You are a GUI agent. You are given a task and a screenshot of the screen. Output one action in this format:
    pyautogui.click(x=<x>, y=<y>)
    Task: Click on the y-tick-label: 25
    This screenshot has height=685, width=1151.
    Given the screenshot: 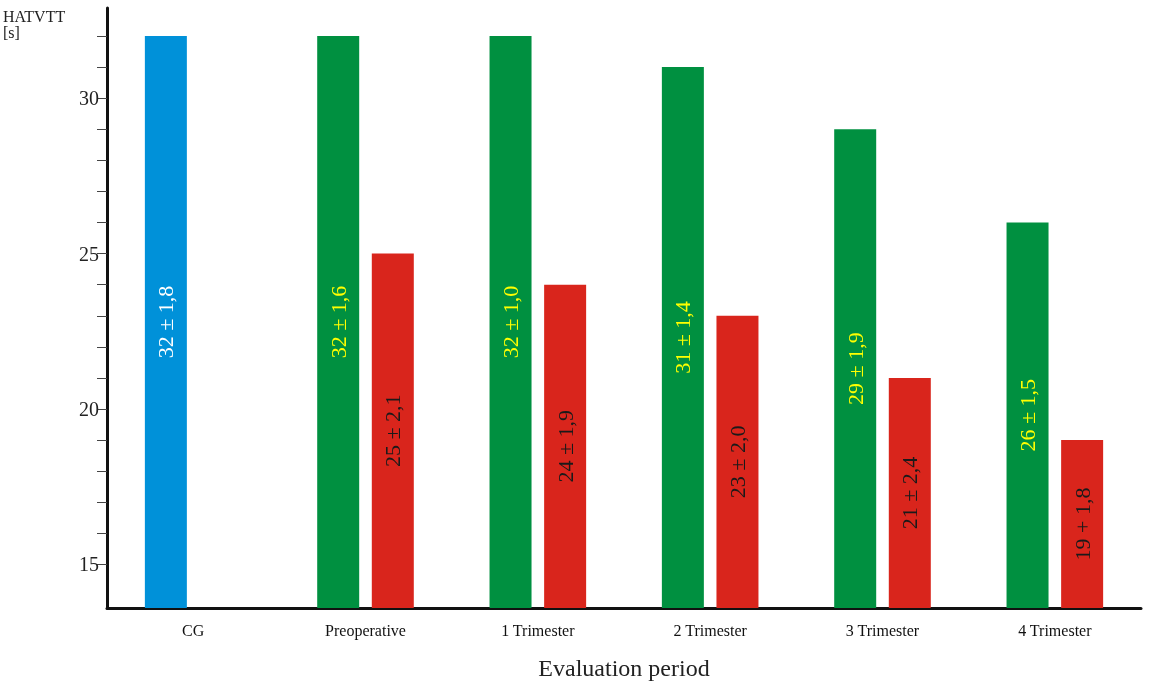 What is the action you would take?
    pyautogui.click(x=89, y=253)
    